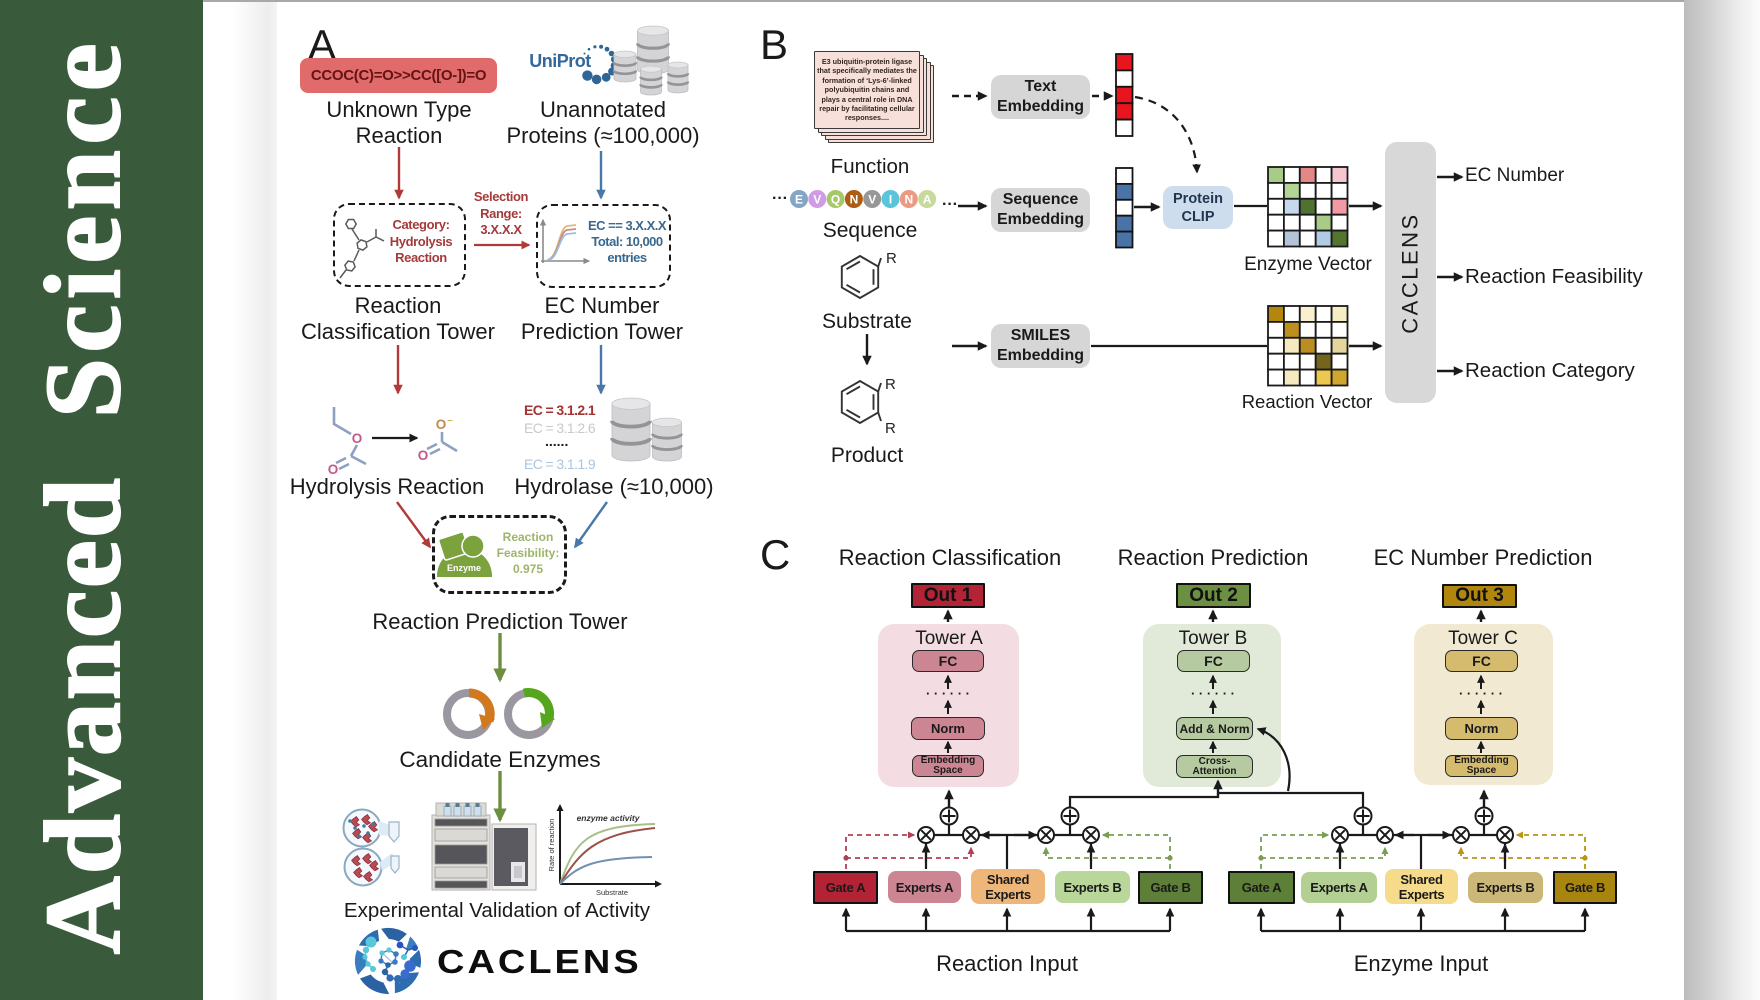  Describe the element at coordinates (551, 845) in the screenshot. I see `svg-text: Rate of reaction` at that location.